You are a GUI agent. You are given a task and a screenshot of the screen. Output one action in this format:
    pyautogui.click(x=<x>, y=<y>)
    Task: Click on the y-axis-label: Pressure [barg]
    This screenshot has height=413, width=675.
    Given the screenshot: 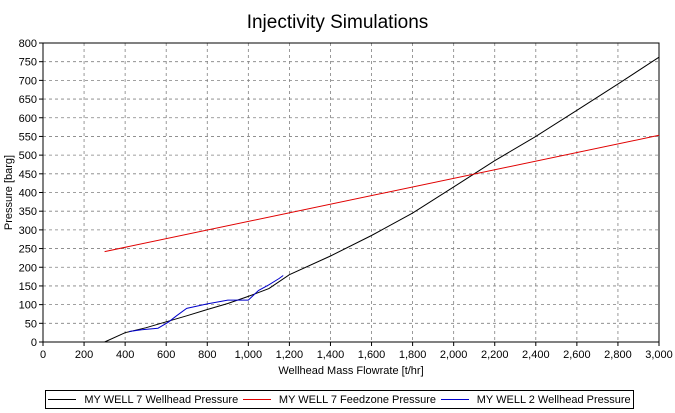 What is the action you would take?
    pyautogui.click(x=9, y=192)
    